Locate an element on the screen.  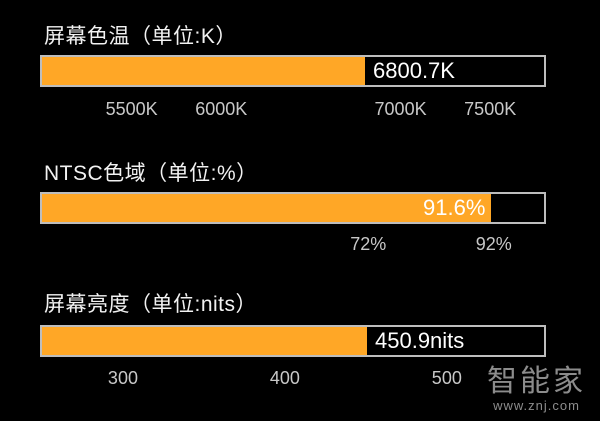
bar-value-label: 6800.7K is located at coordinates (414, 70).